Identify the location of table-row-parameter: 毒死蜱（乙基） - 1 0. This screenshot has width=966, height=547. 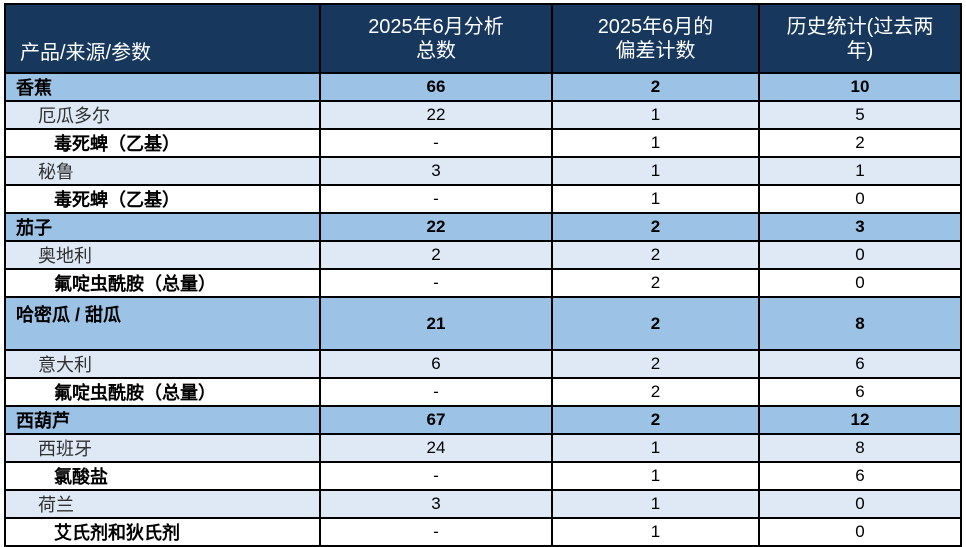
(483, 199).